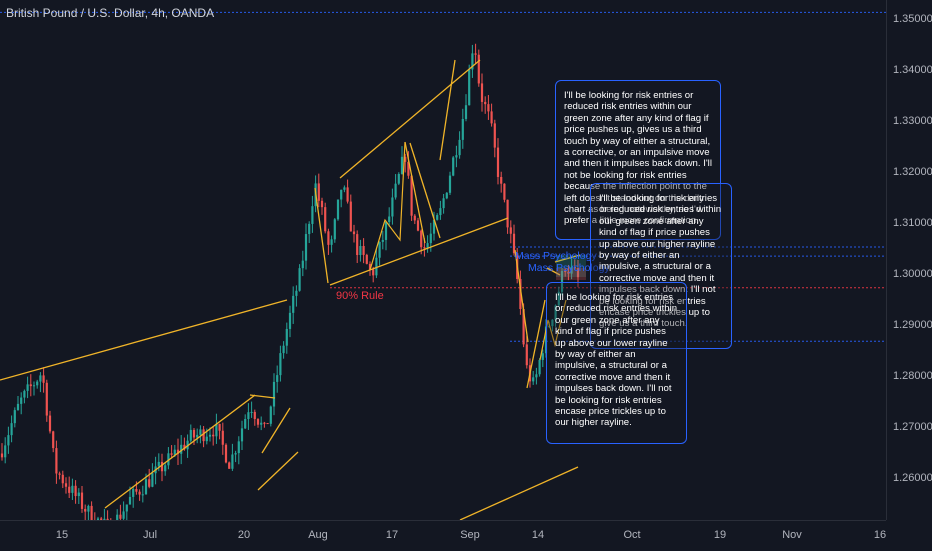  What do you see at coordinates (912, 19) in the screenshot?
I see `y-tick-label: 1.35000` at bounding box center [912, 19].